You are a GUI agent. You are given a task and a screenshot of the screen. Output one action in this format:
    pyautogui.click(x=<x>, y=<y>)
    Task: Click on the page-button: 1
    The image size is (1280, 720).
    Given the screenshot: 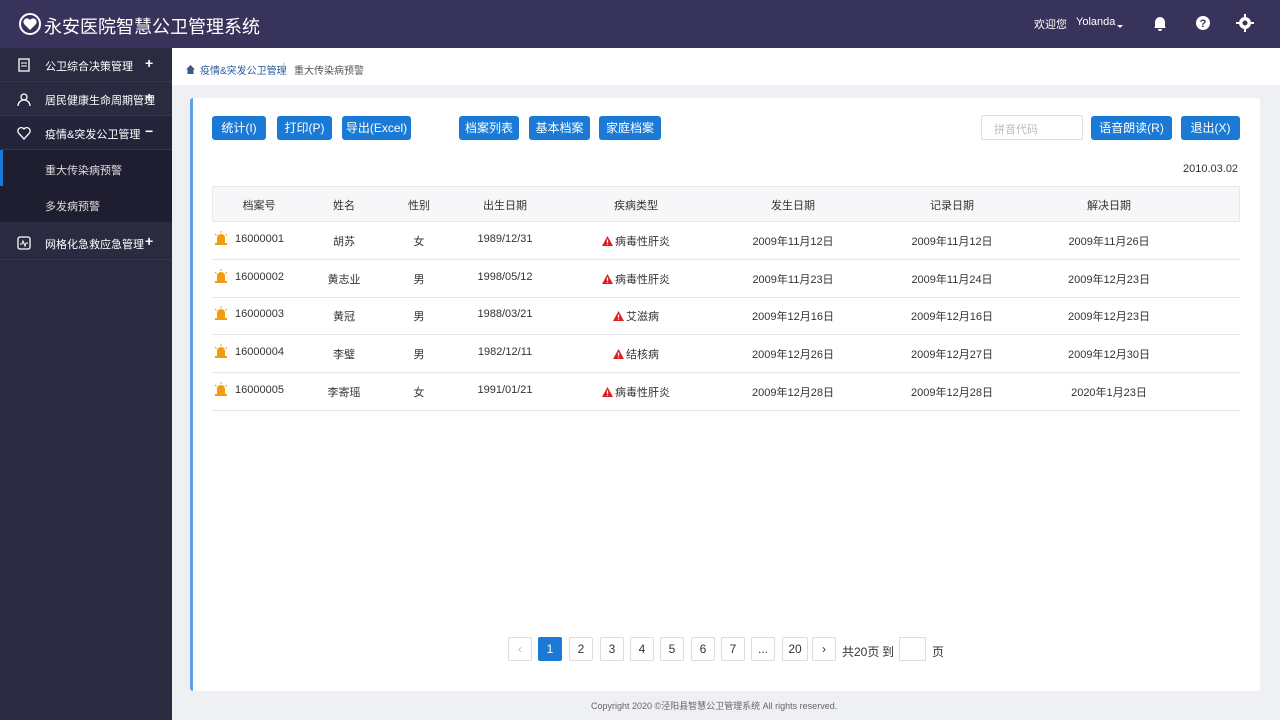 What is the action you would take?
    pyautogui.click(x=550, y=649)
    